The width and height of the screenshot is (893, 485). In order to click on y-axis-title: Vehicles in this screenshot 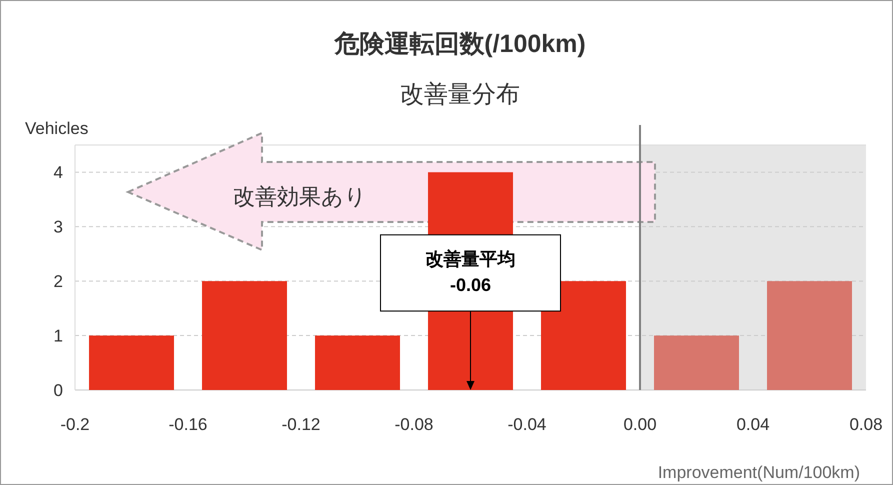, I will do `click(56, 128)`.